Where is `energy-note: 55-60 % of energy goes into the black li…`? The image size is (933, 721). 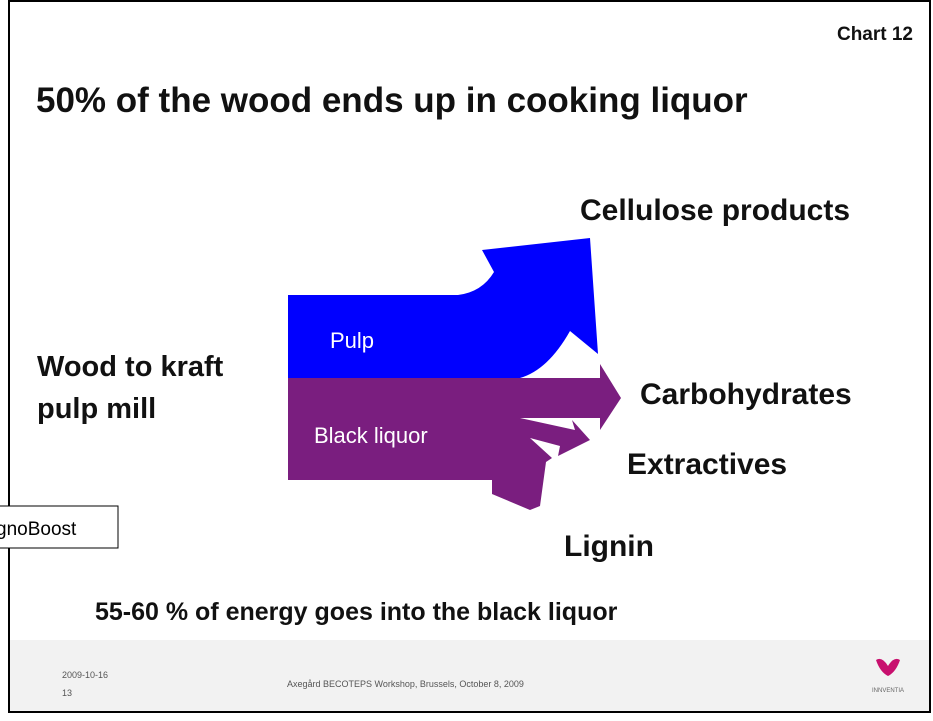
energy-note: 55-60 % of energy goes into the black li… is located at coordinates (356, 612).